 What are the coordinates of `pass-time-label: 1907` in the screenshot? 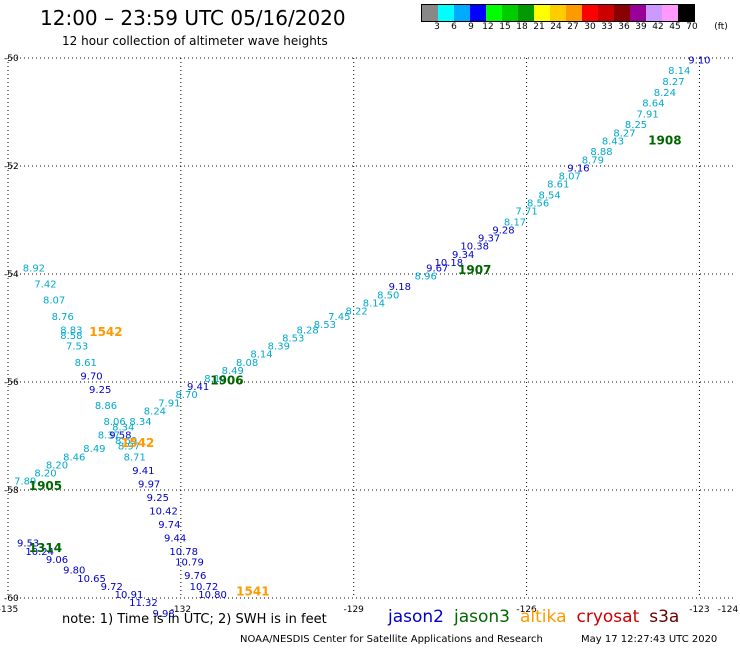 It's located at (474, 270).